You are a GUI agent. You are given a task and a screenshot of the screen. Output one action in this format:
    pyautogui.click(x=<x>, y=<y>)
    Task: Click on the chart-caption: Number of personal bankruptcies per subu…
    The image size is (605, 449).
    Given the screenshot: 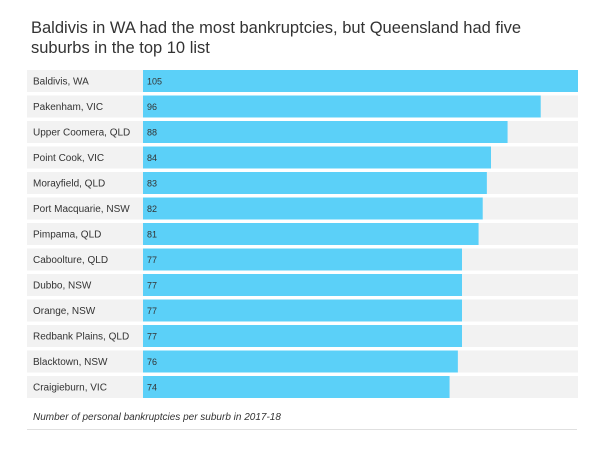 What is the action you would take?
    pyautogui.click(x=157, y=417)
    